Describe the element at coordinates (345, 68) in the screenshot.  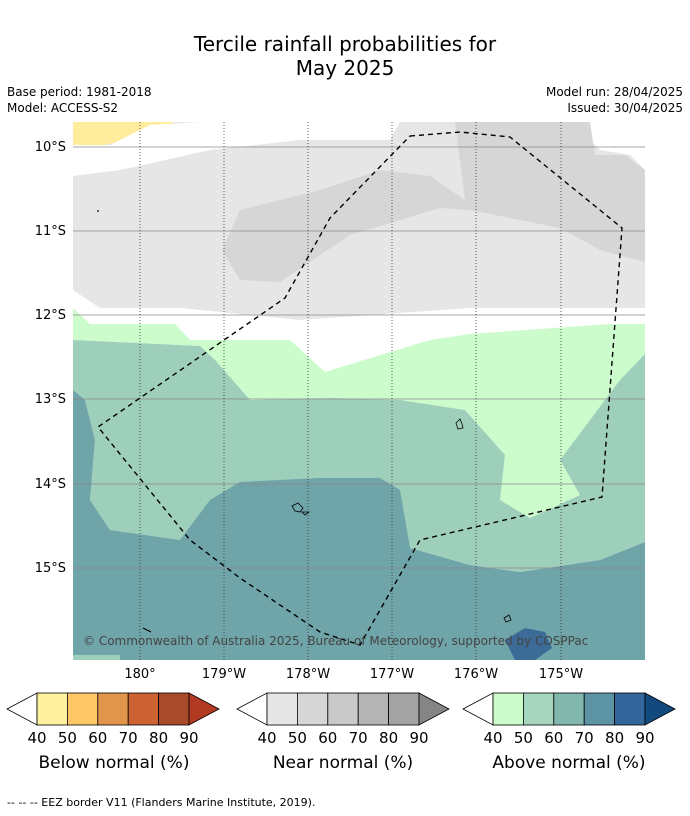
I see `chart-title-line2: May 2025` at that location.